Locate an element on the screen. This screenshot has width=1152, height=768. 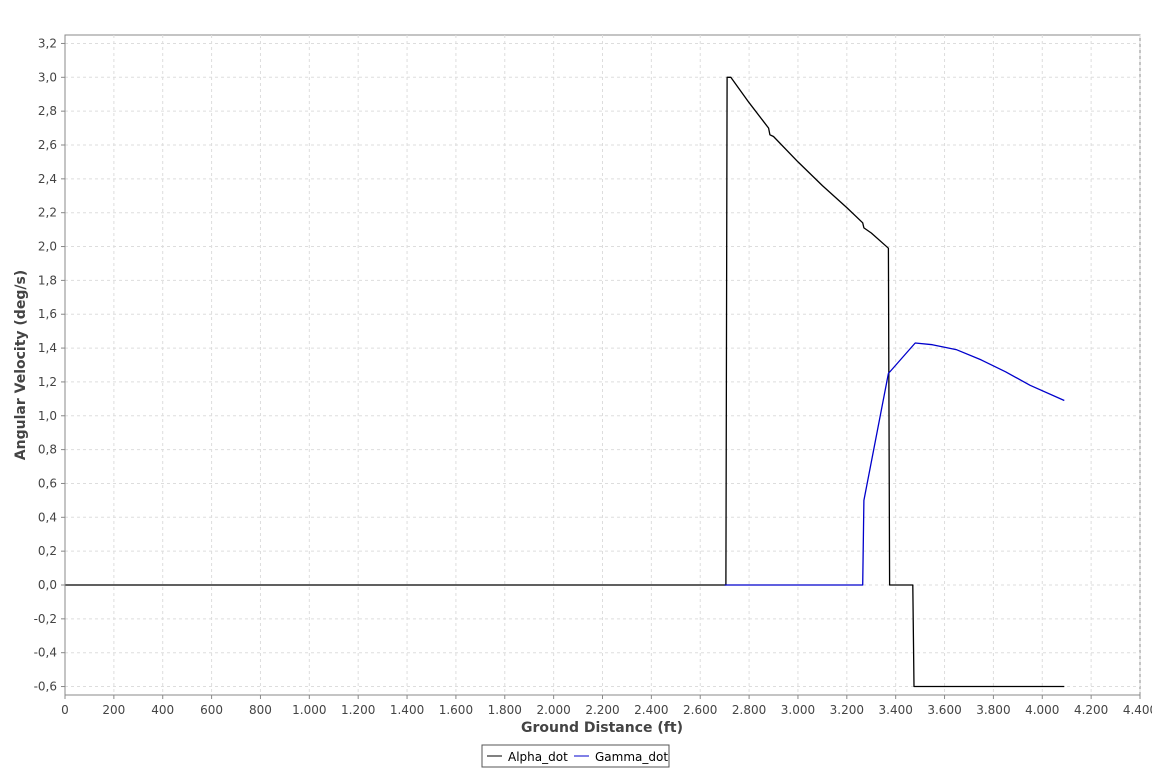
x-tick-label: 2.000 is located at coordinates (553, 710).